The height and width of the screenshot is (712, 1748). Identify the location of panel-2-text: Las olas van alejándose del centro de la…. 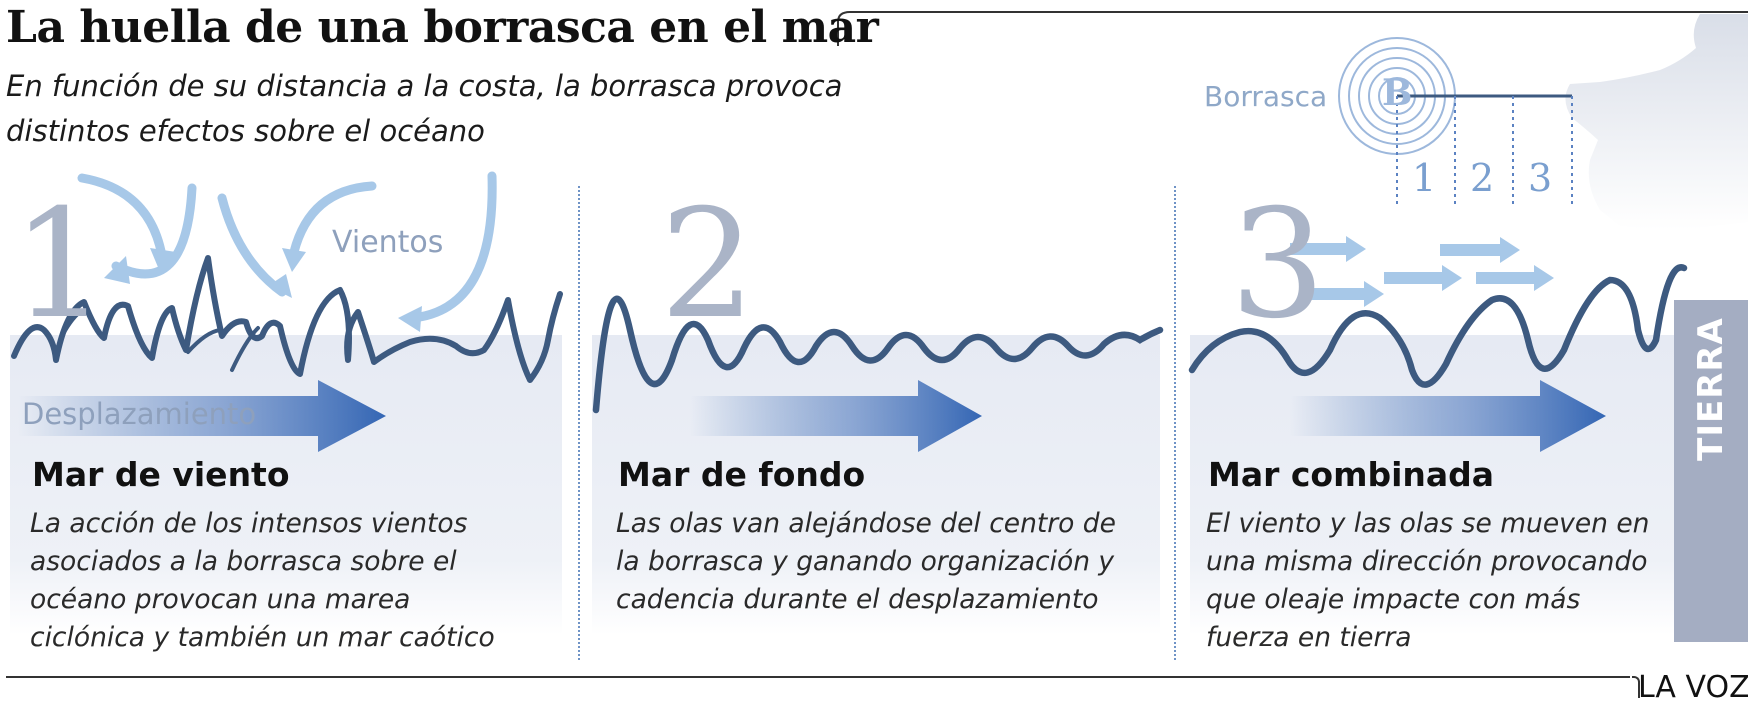
(866, 561).